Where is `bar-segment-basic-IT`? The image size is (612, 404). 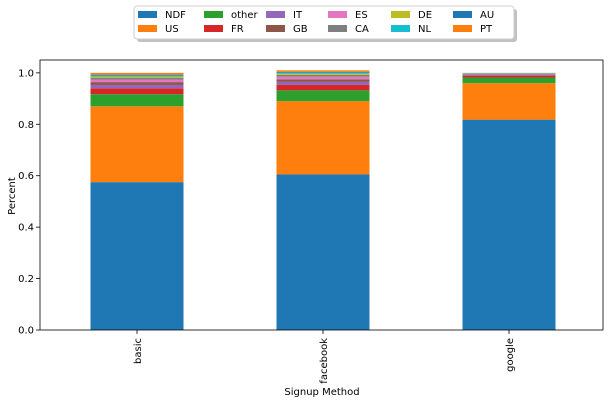
bar-segment-basic-IT is located at coordinates (137, 86).